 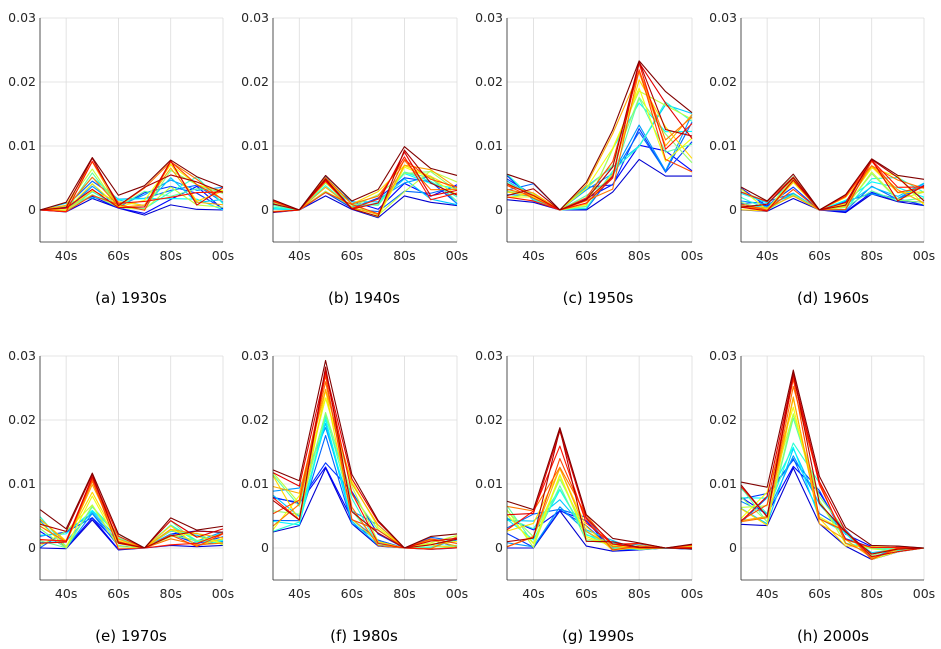 What do you see at coordinates (131, 298) in the screenshot?
I see `panel-caption: (a) 1930s` at bounding box center [131, 298].